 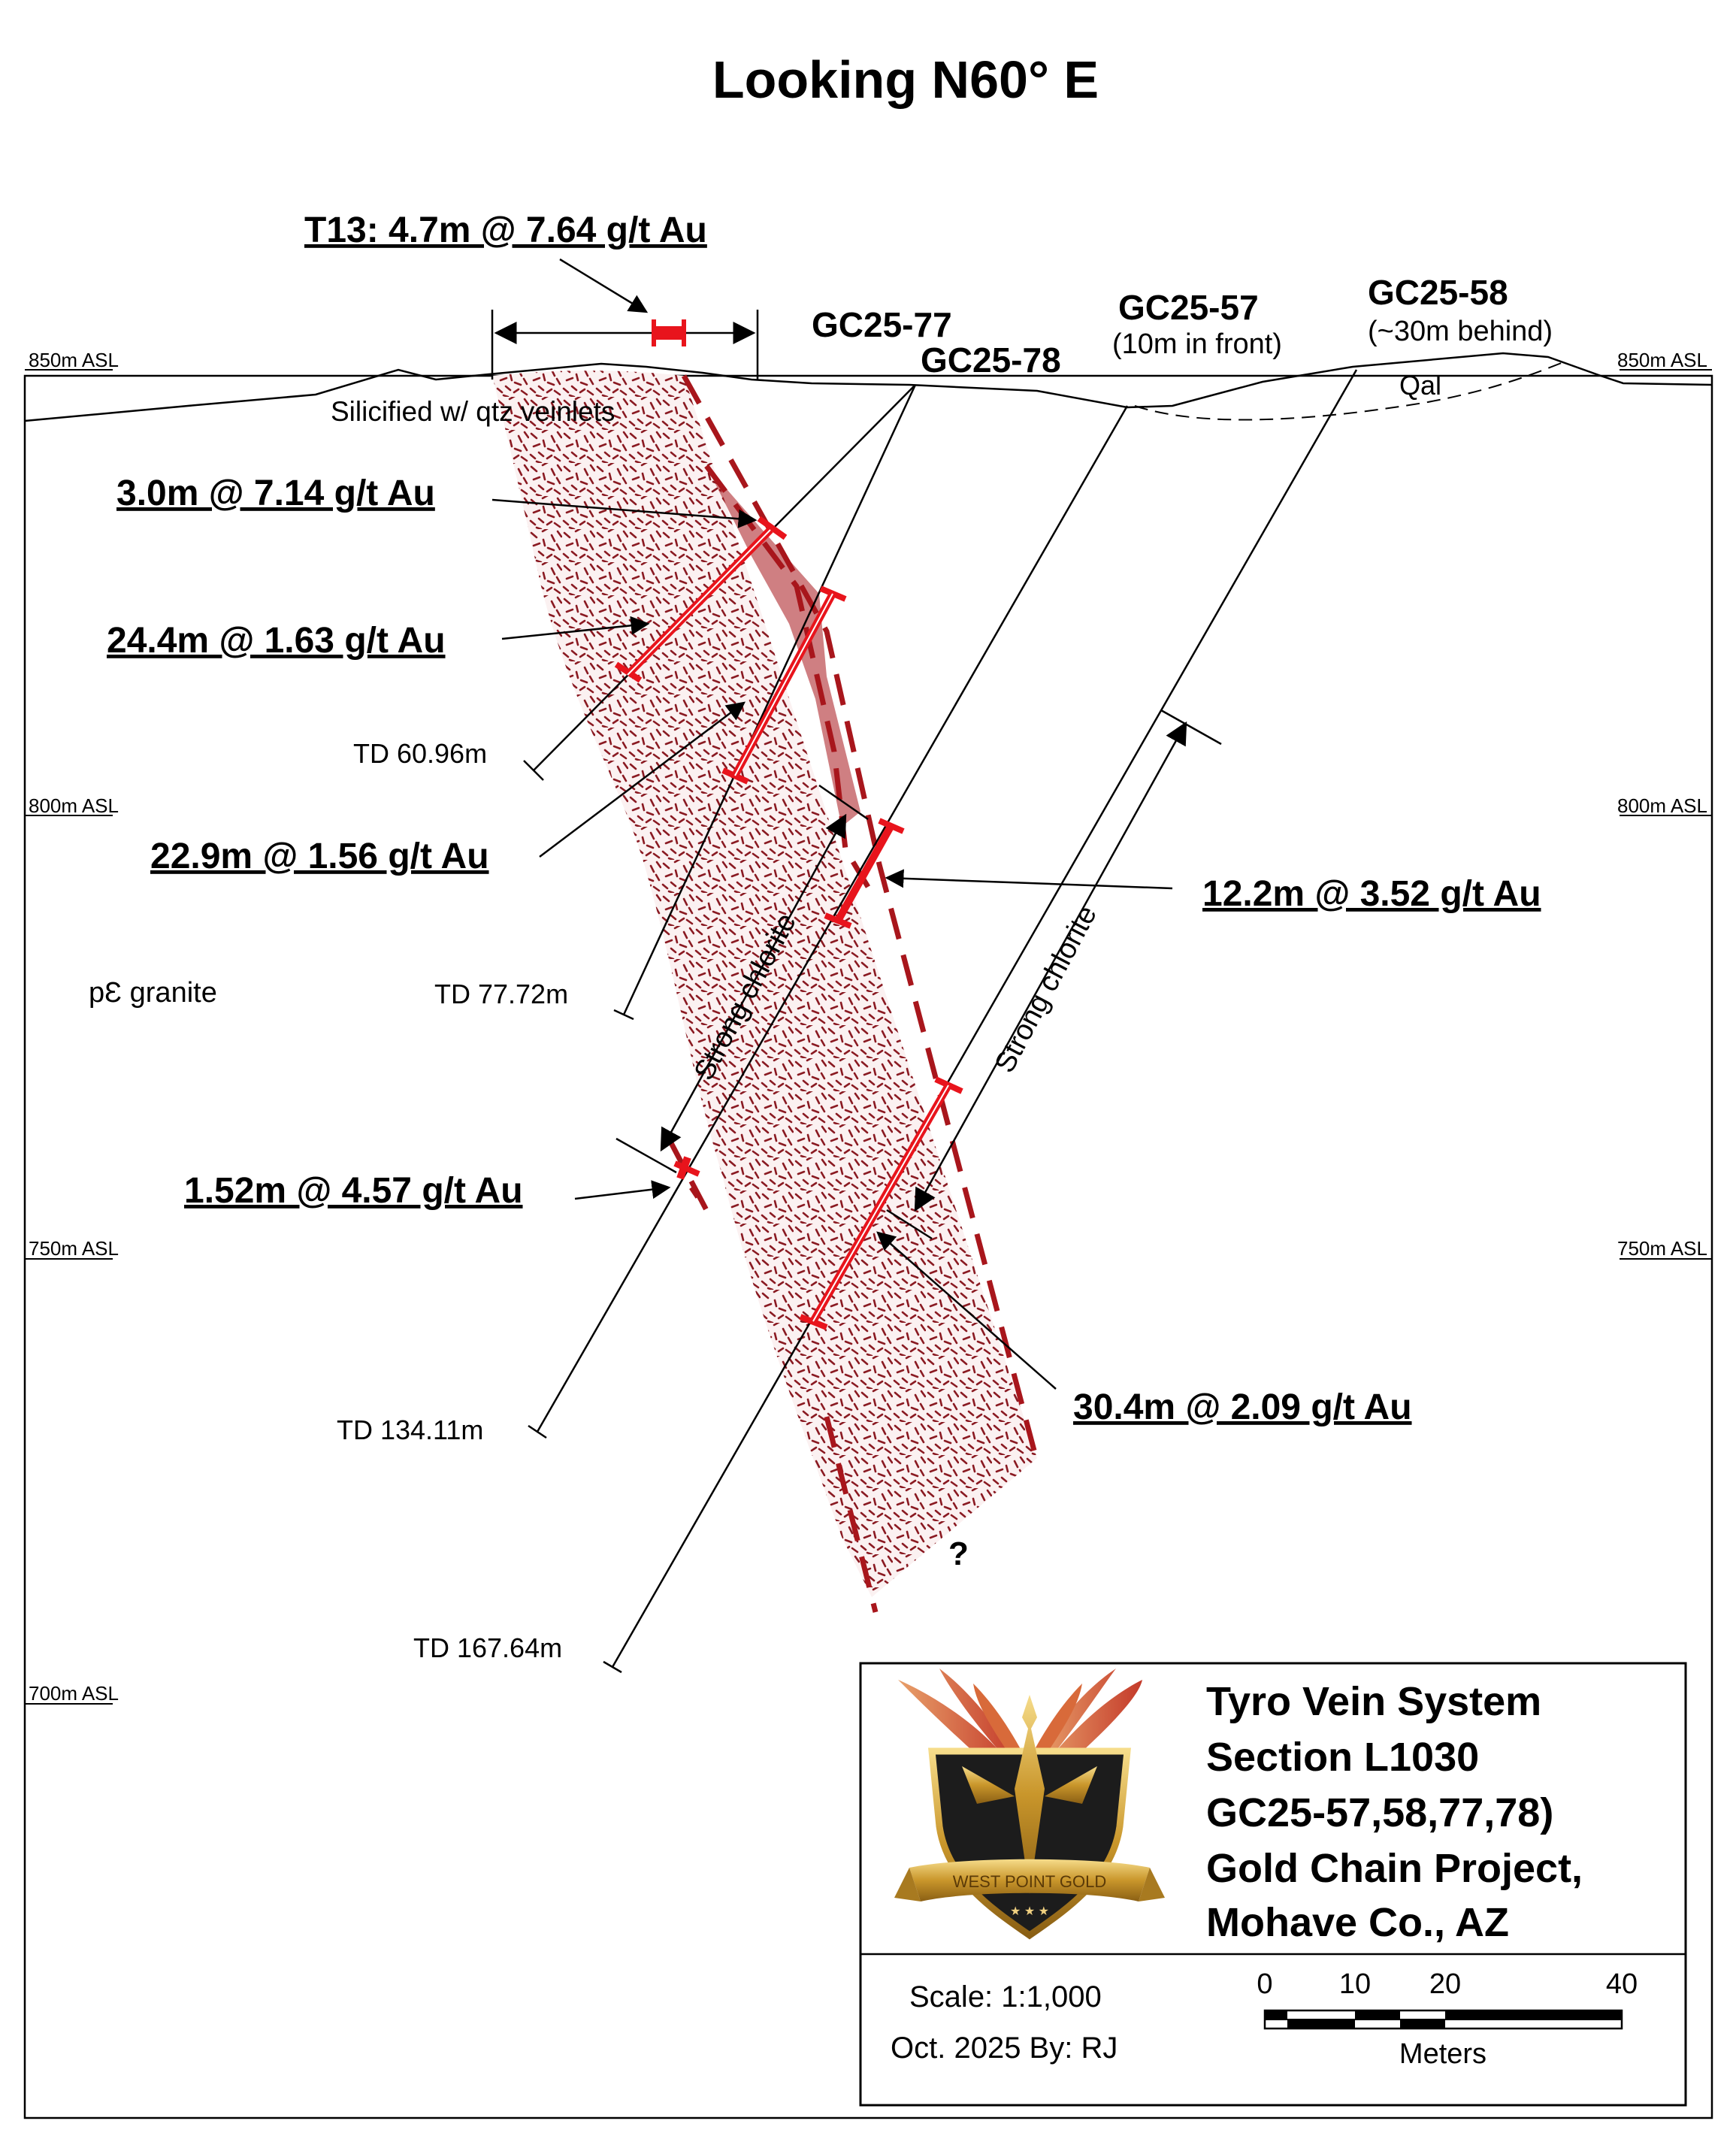 What do you see at coordinates (1662, 805) in the screenshot?
I see `elev-800-right: 800m ASL` at bounding box center [1662, 805].